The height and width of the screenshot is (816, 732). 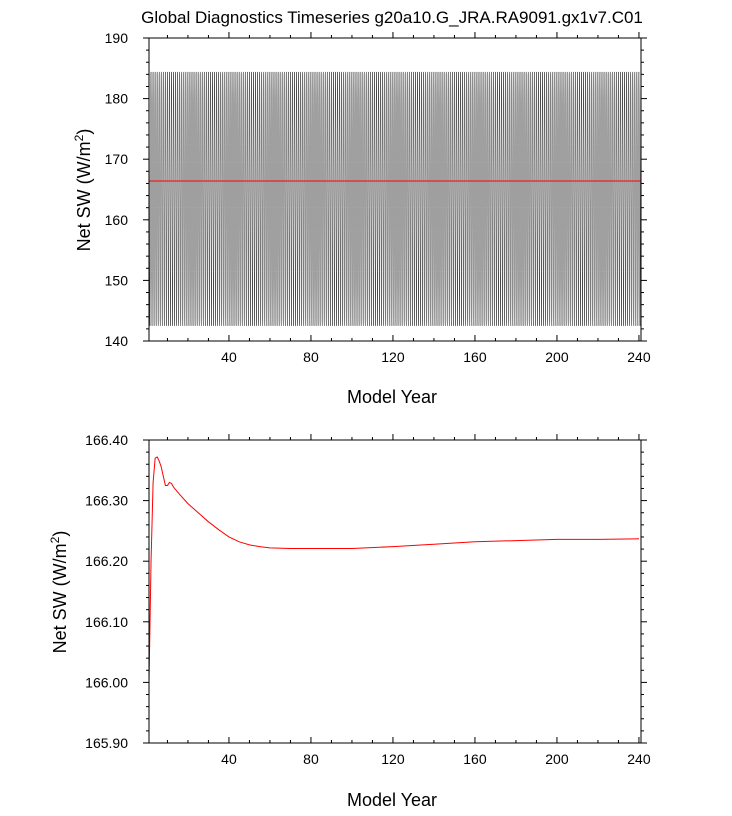 I want to click on y-tick-label: 166.30, so click(x=106, y=501).